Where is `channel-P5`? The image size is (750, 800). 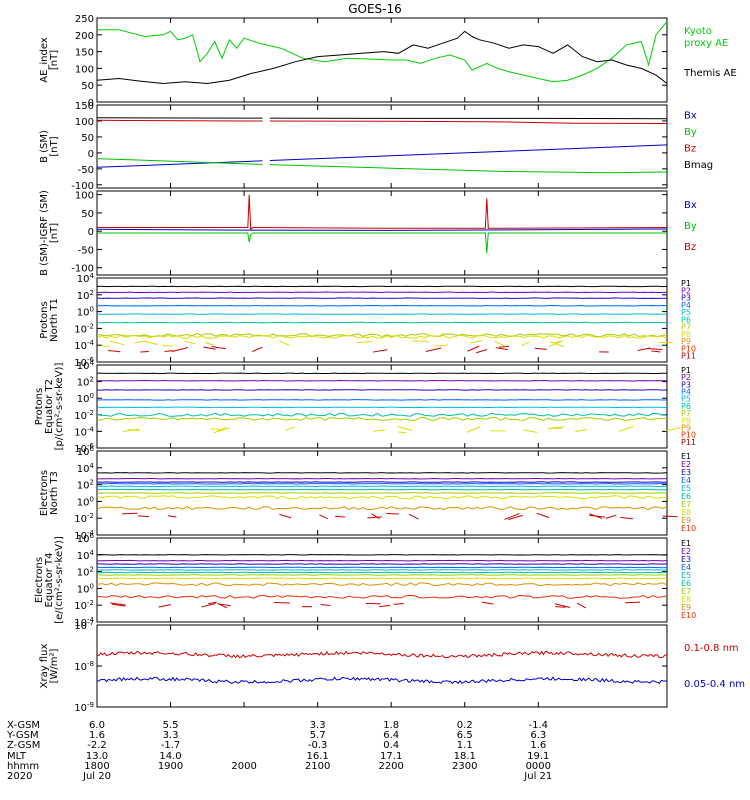
channel-P5 is located at coordinates (382, 407).